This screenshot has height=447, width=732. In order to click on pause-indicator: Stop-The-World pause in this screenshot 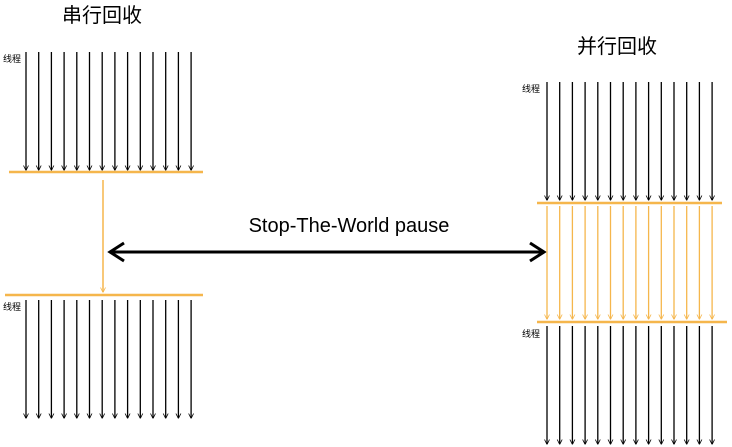, I will do `click(327, 239)`.